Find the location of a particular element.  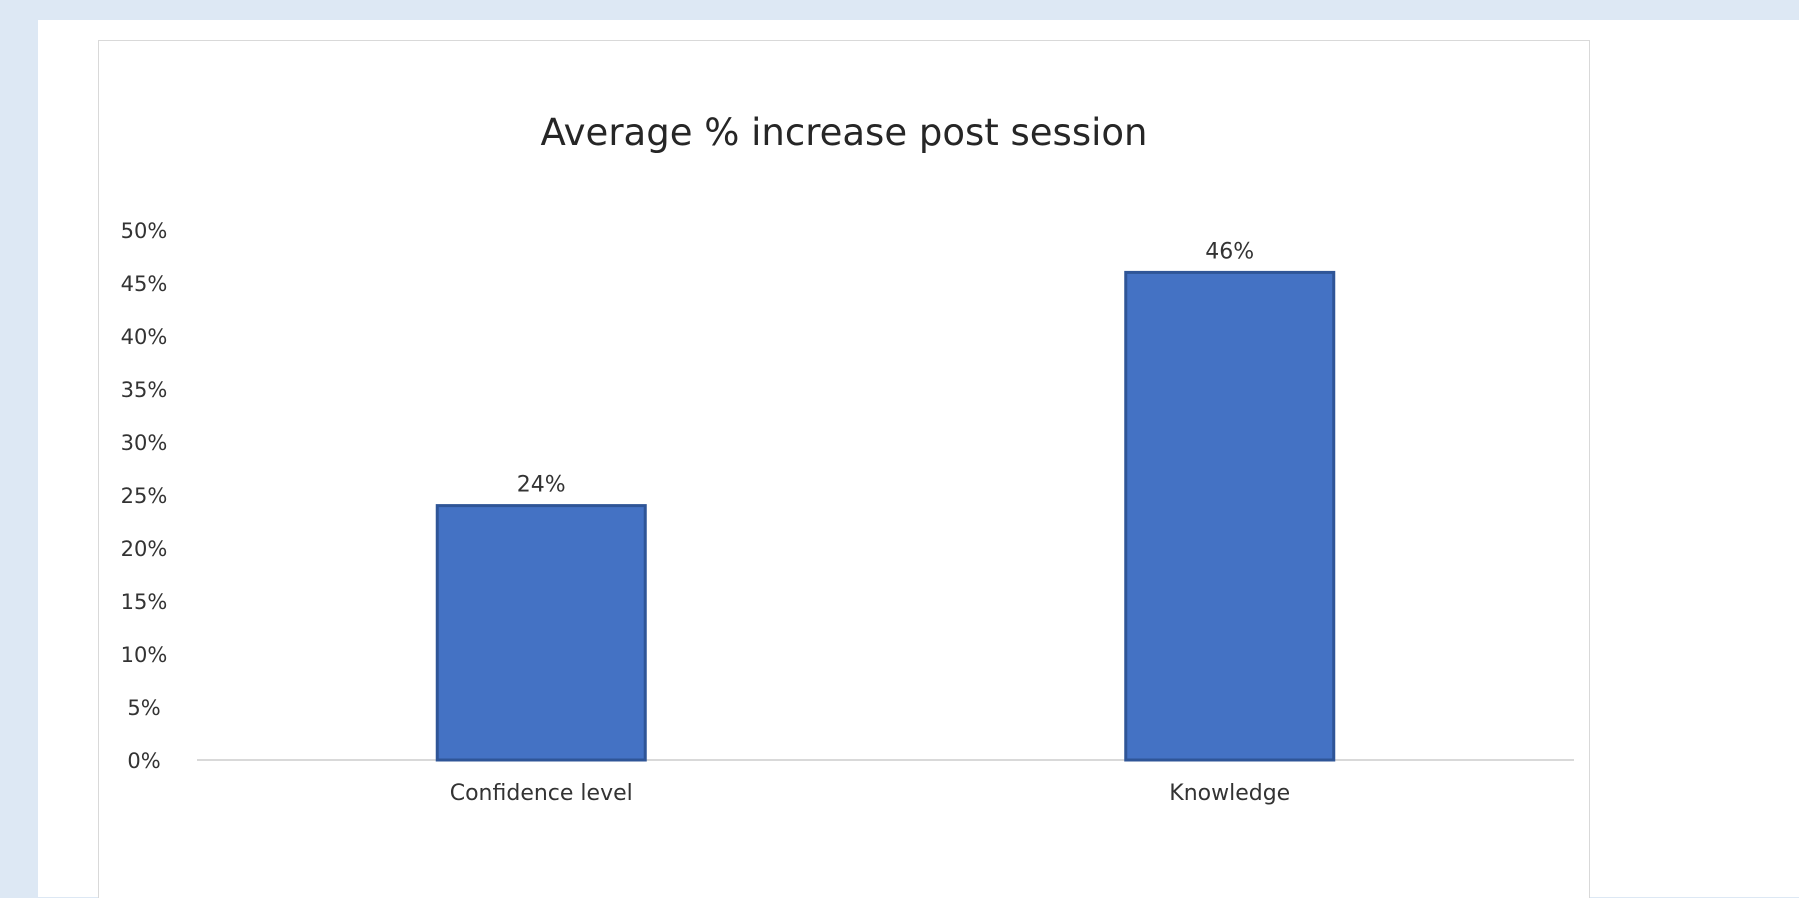

y-tick-label: 10% is located at coordinates (144, 655).